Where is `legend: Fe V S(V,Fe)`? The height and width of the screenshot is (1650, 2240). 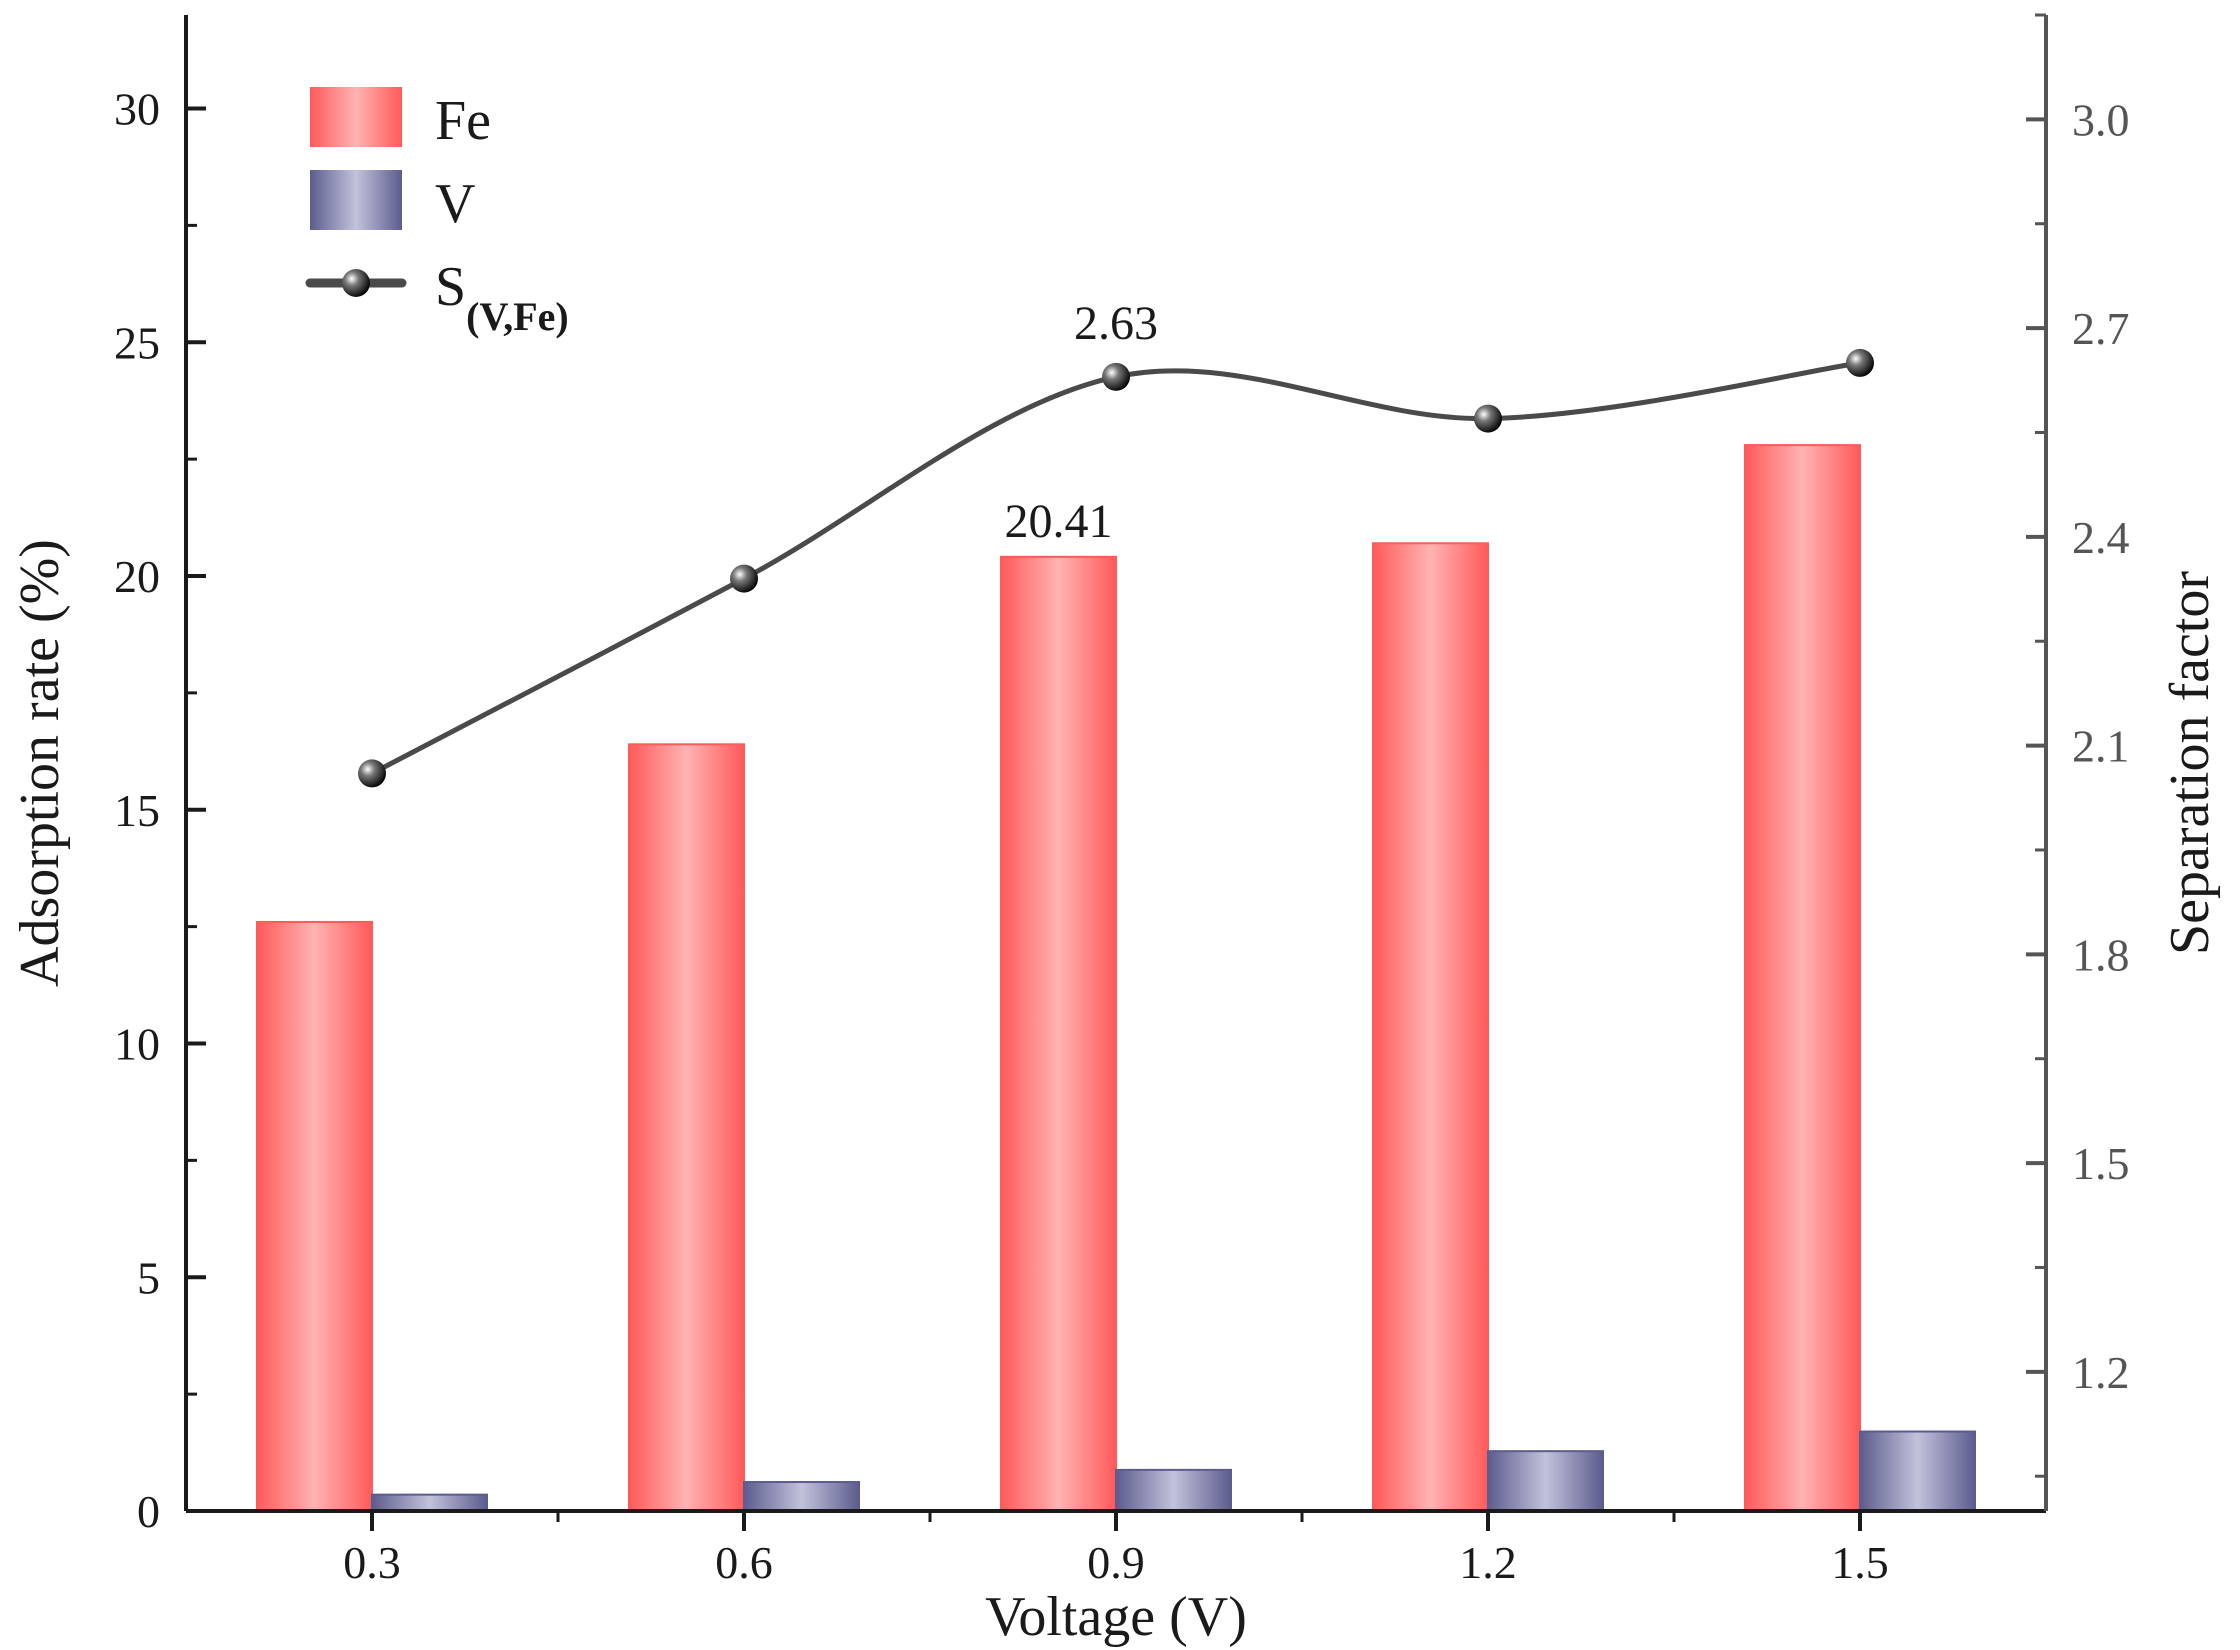
legend: Fe V S(V,Fe) is located at coordinates (437, 213).